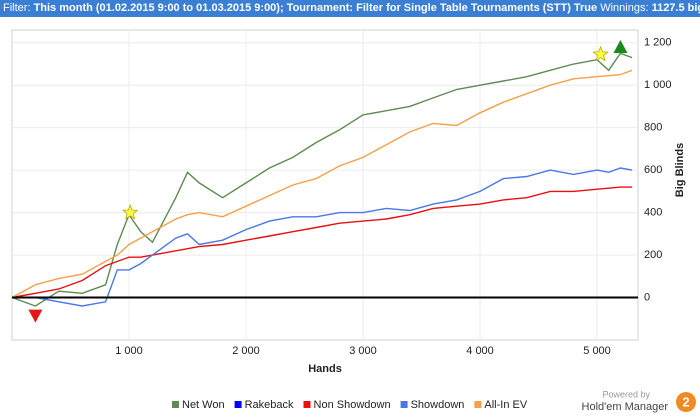 The height and width of the screenshot is (417, 700). Describe the element at coordinates (653, 213) in the screenshot. I see `y-tick-label: 400` at that location.